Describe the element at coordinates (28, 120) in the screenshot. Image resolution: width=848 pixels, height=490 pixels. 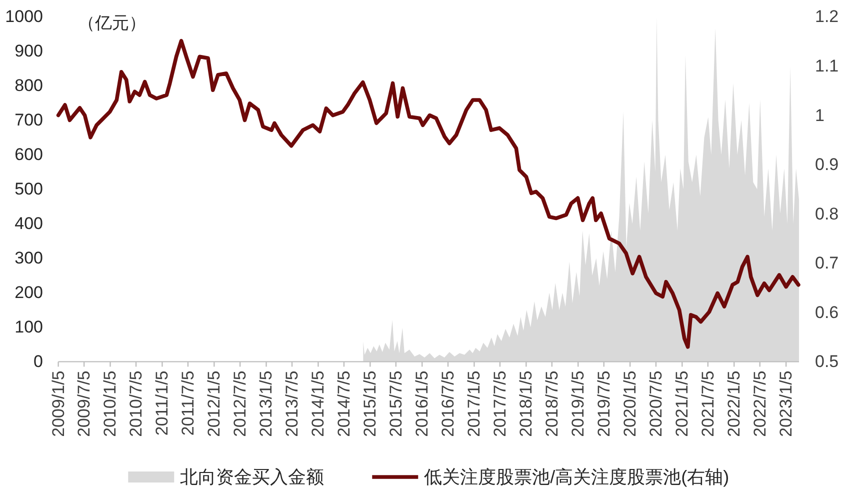
I see `y-tick-label: 700` at that location.